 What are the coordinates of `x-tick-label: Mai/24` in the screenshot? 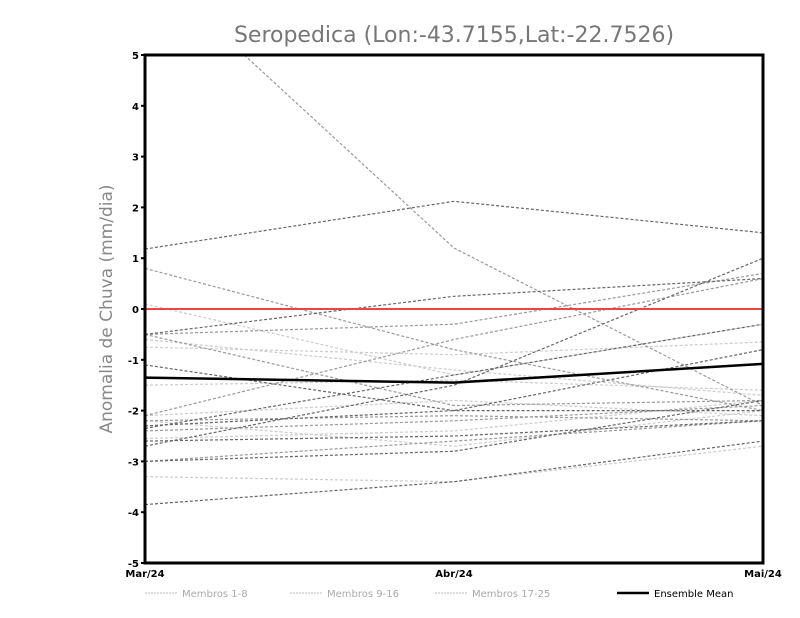 It's located at (763, 574).